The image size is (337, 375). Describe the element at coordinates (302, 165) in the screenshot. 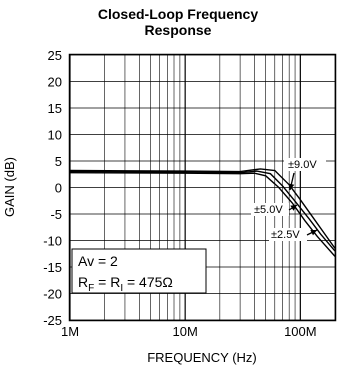

I see `series-label: ±9.0V` at that location.